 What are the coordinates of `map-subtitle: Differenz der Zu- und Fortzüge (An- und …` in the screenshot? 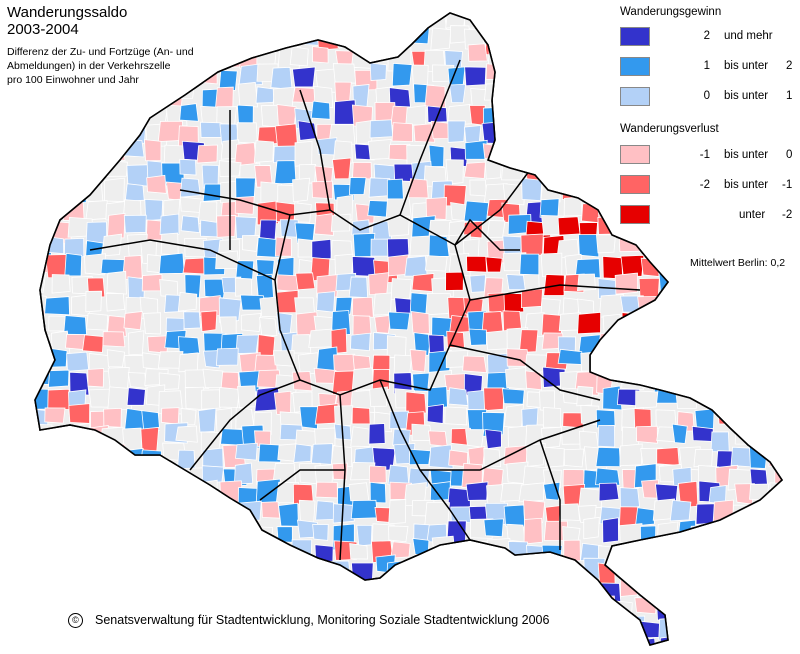 It's located at (100, 66).